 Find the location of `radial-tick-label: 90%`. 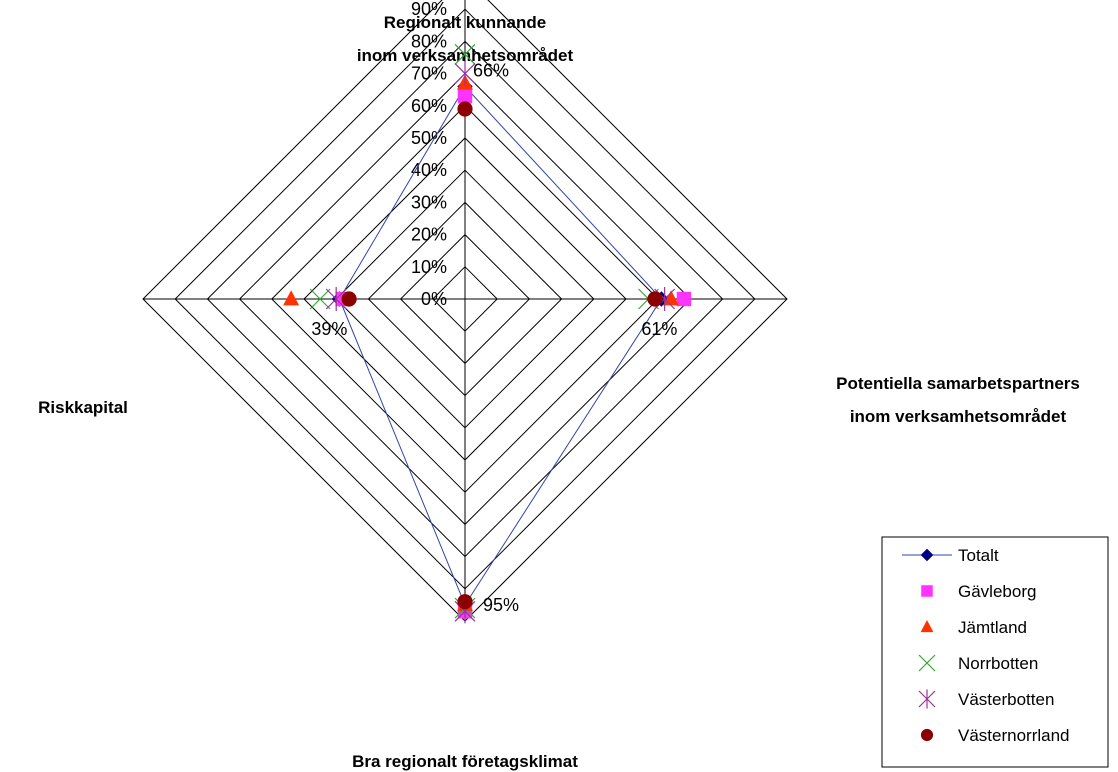

radial-tick-label: 90% is located at coordinates (429, 9).